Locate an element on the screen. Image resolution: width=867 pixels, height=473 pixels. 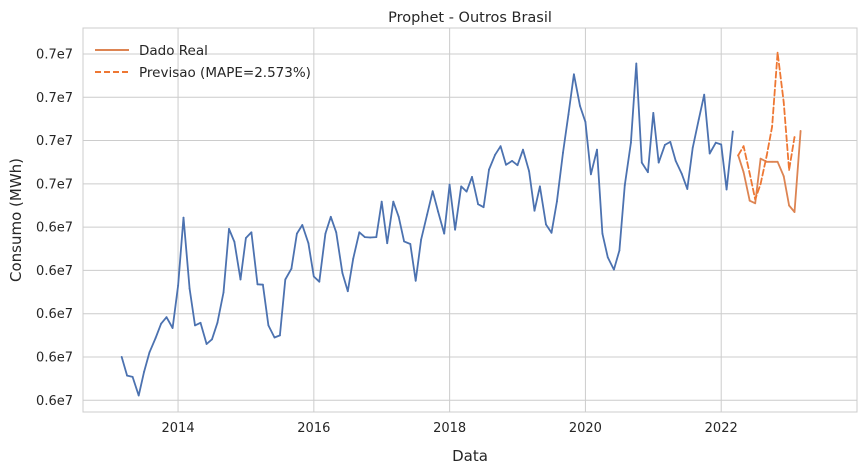
legend: Dado Real Previsao (MAPE=2.573%) is located at coordinates (203, 62).